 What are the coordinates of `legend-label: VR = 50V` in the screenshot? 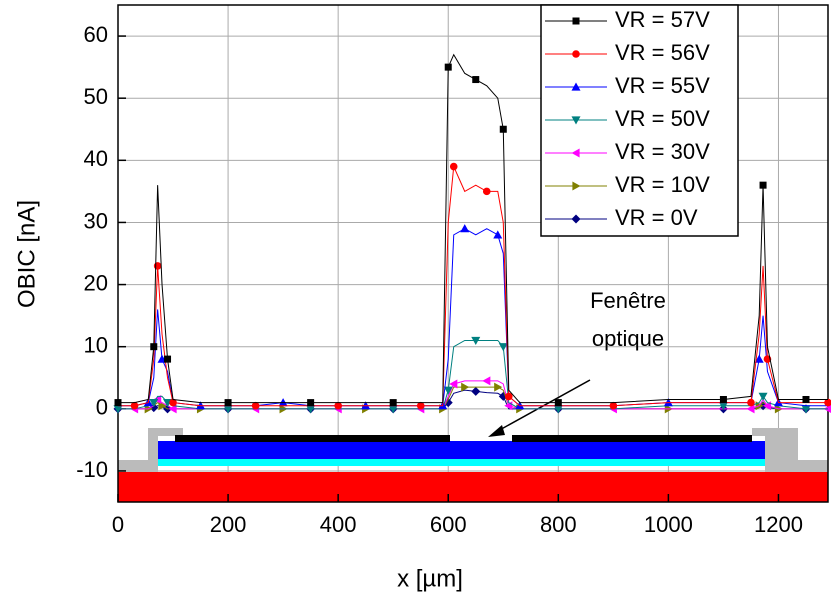 It's located at (662, 118).